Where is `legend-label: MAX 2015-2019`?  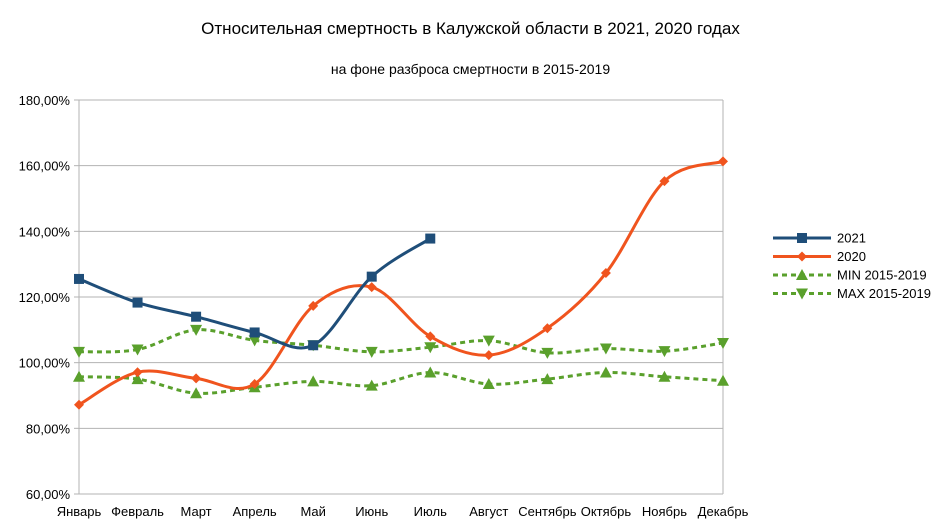 legend-label: MAX 2015-2019 is located at coordinates (884, 293).